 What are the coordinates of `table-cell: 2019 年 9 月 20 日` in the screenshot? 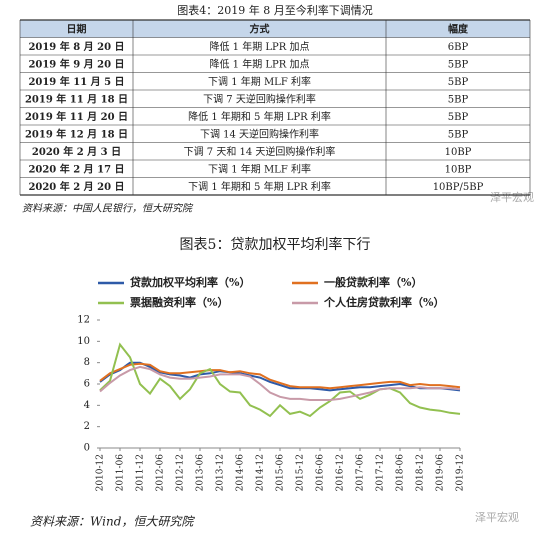 It's located at (76, 63).